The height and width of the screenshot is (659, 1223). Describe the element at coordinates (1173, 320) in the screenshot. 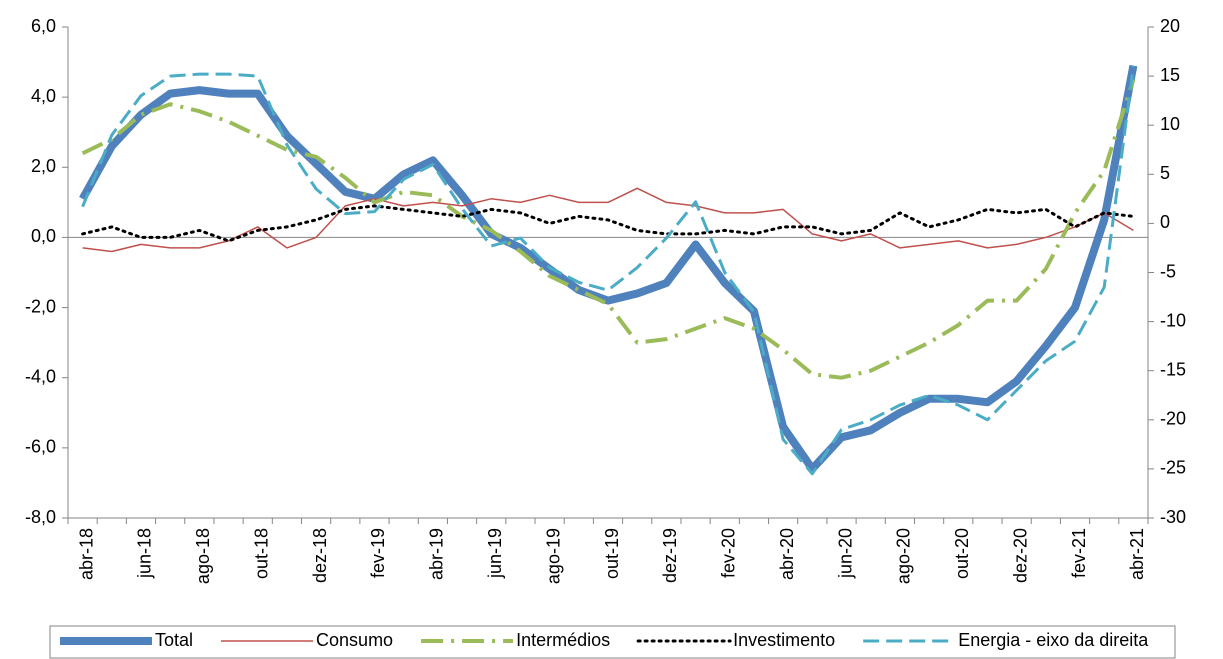

I see `y2-tick-label: -10` at that location.